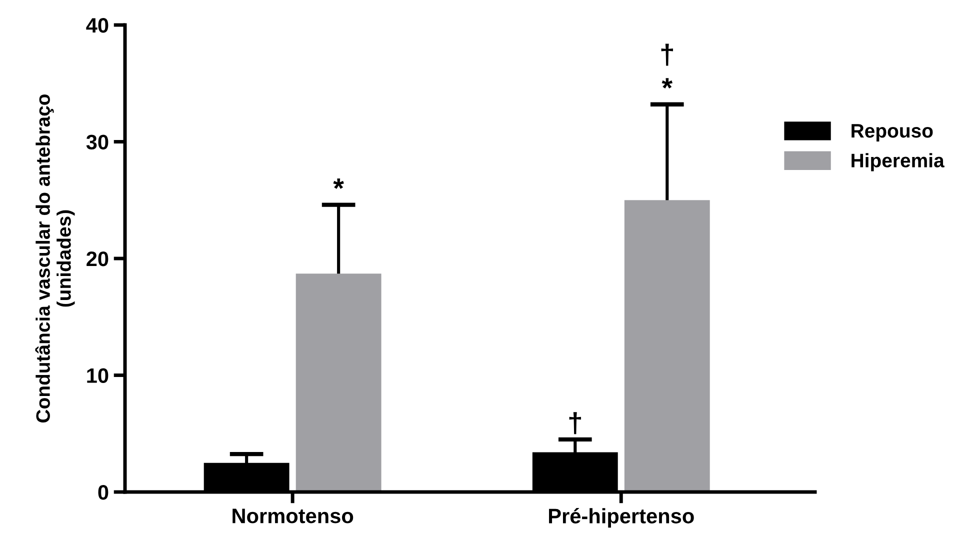  I want to click on x-tick-label: Normotenso, so click(293, 516).